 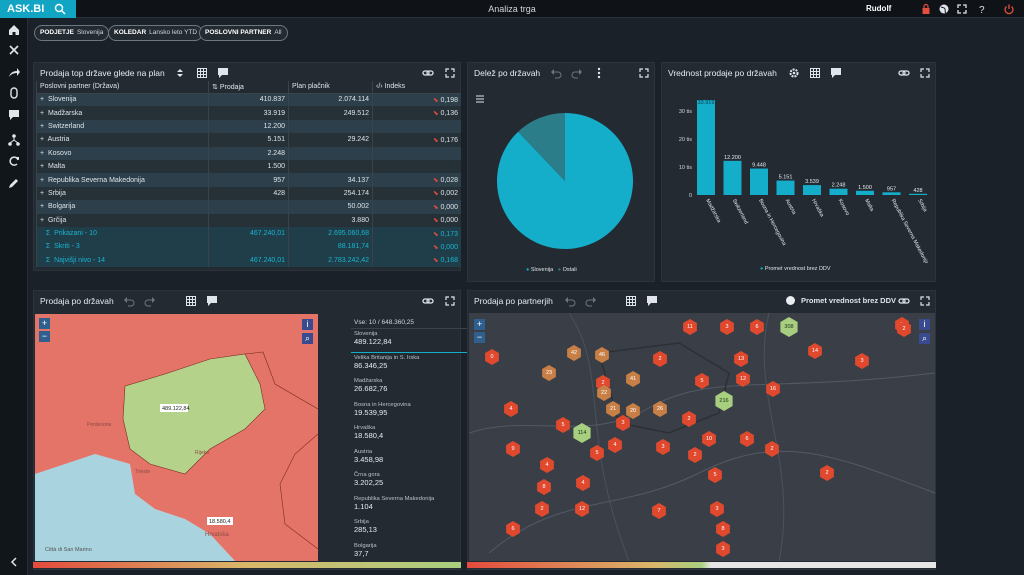 I want to click on col-index: ‹/› Indeks, so click(x=416, y=87).